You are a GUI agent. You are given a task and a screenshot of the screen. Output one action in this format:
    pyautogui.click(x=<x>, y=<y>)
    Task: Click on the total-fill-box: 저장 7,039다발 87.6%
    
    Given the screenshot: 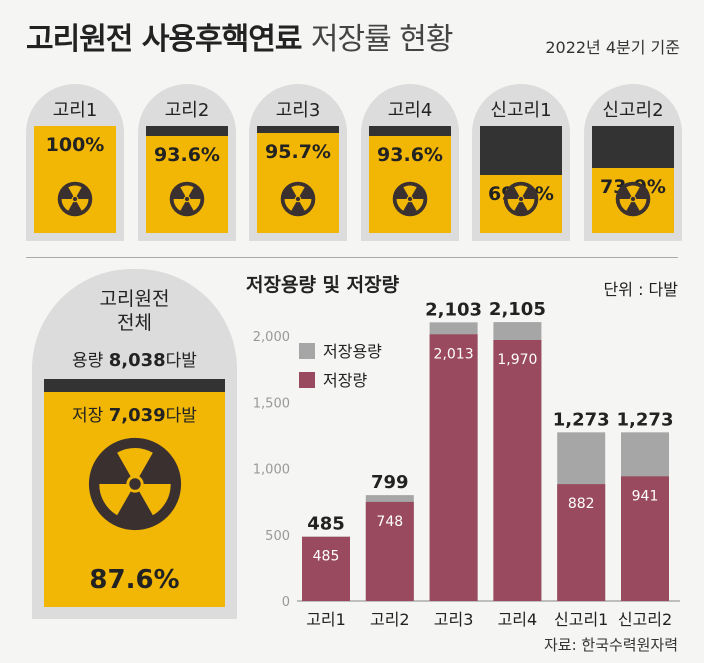 What is the action you would take?
    pyautogui.click(x=134, y=493)
    